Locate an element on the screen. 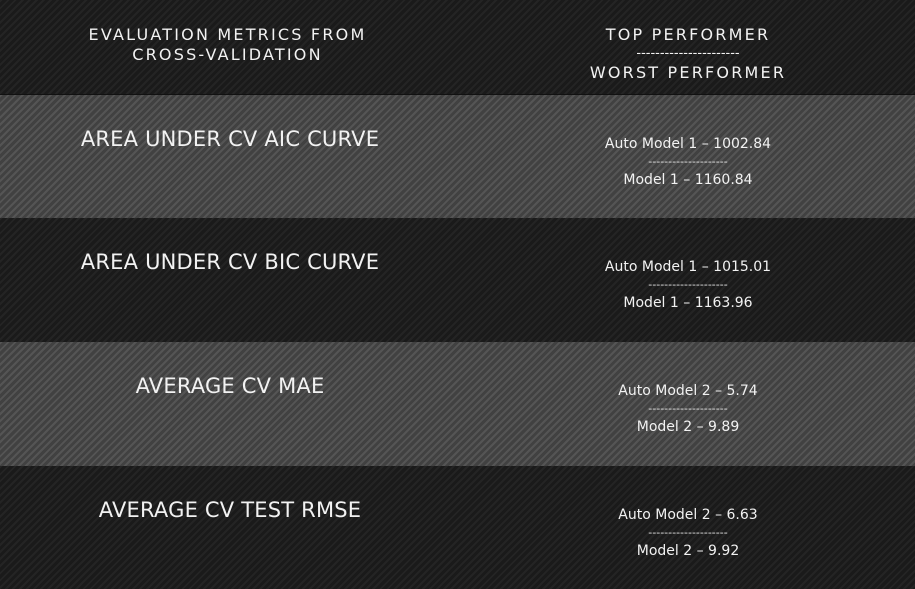 This screenshot has height=589, width=915. metric-name: AVERAGE CV MAE is located at coordinates (230, 386).